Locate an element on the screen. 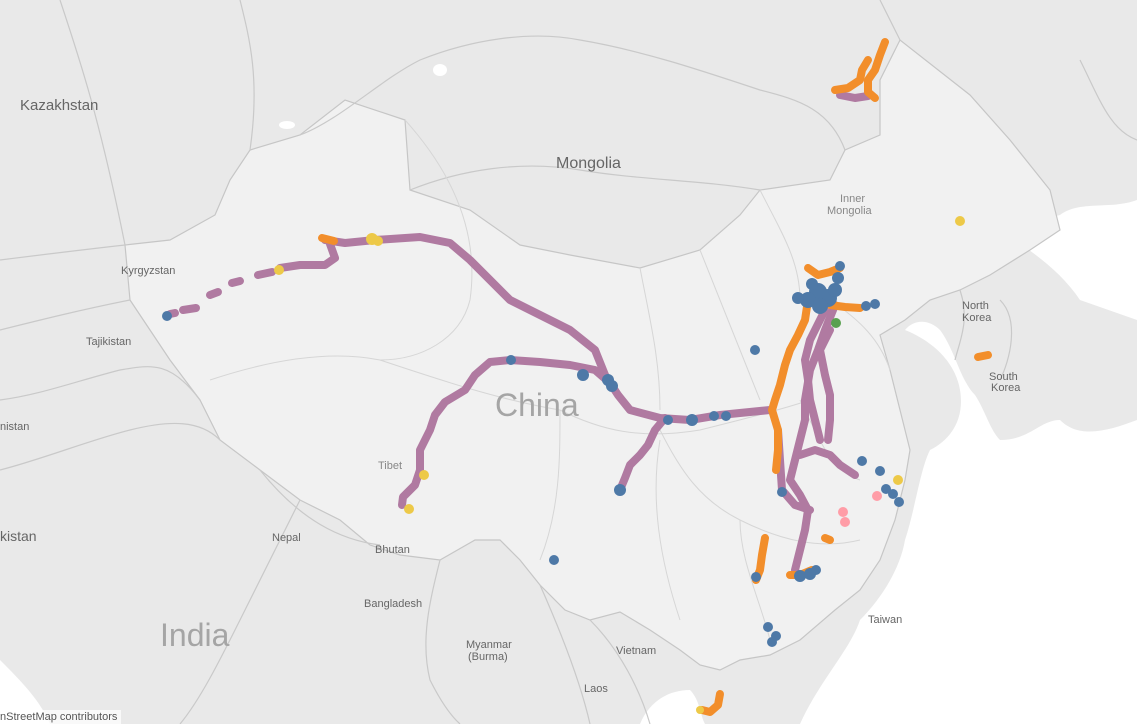  label-taiwan: Taiwan is located at coordinates (885, 620).